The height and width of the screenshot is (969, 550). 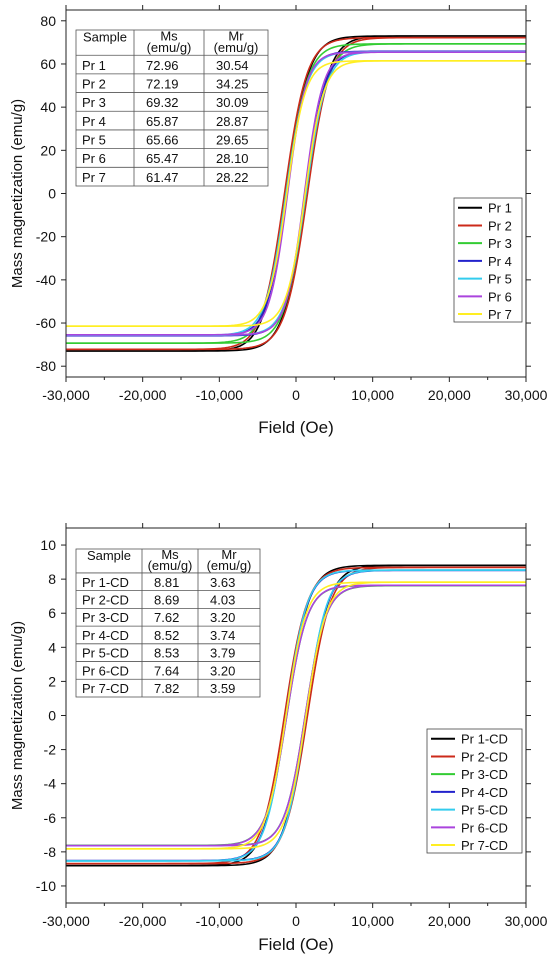 What do you see at coordinates (500, 225) in the screenshot?
I see `legend-label: Pr 2` at bounding box center [500, 225].